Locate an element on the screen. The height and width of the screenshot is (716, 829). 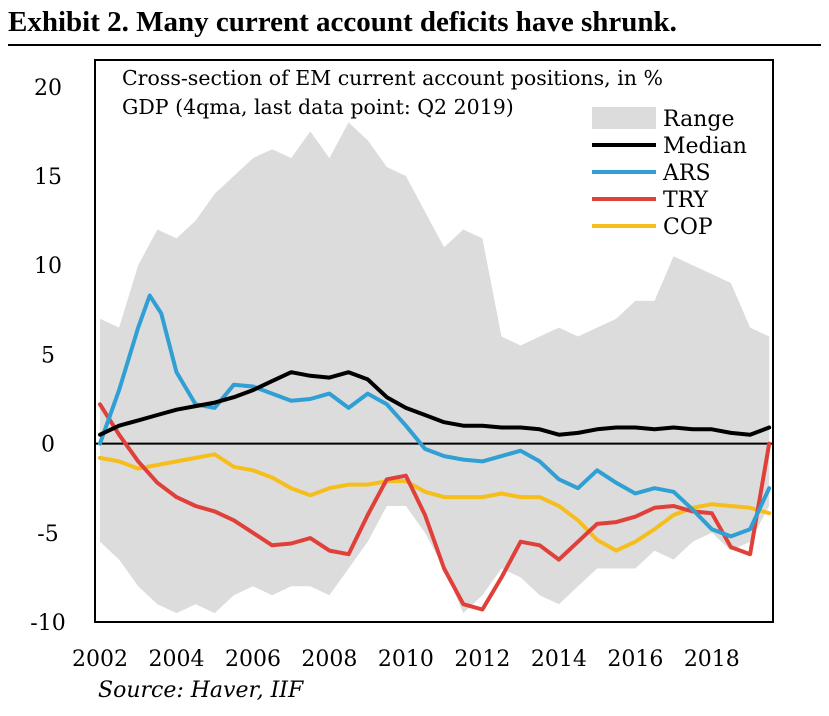
legend-item-try: TRY is located at coordinates (650, 200).